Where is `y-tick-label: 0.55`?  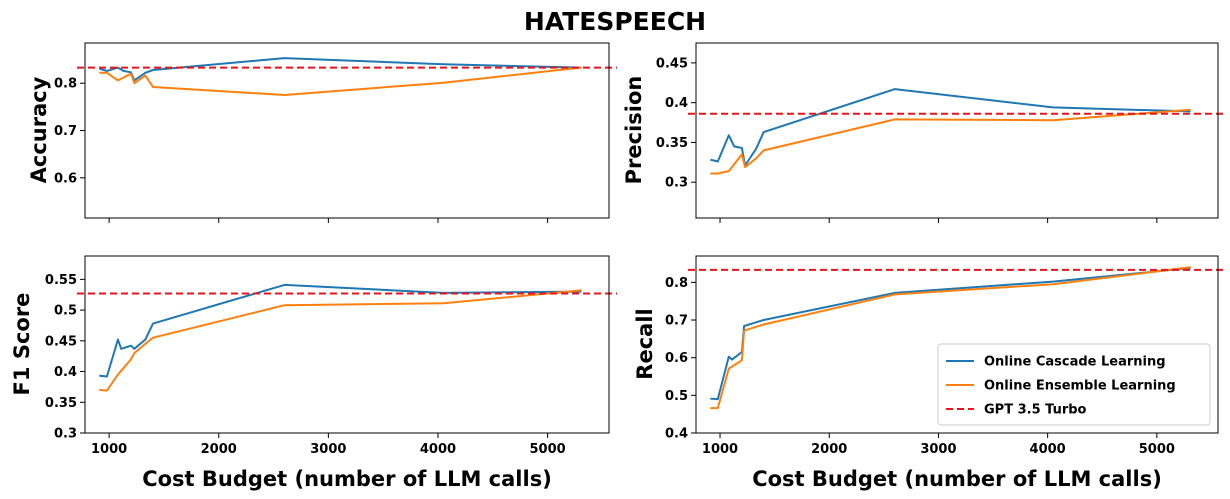 y-tick-label: 0.55 is located at coordinates (61, 280).